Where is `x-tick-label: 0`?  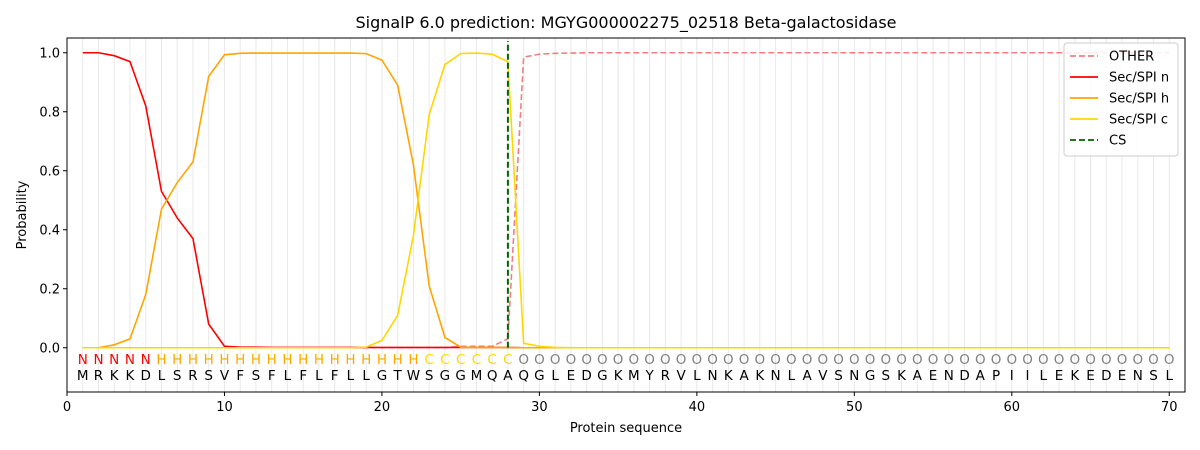 x-tick-label: 0 is located at coordinates (67, 407).